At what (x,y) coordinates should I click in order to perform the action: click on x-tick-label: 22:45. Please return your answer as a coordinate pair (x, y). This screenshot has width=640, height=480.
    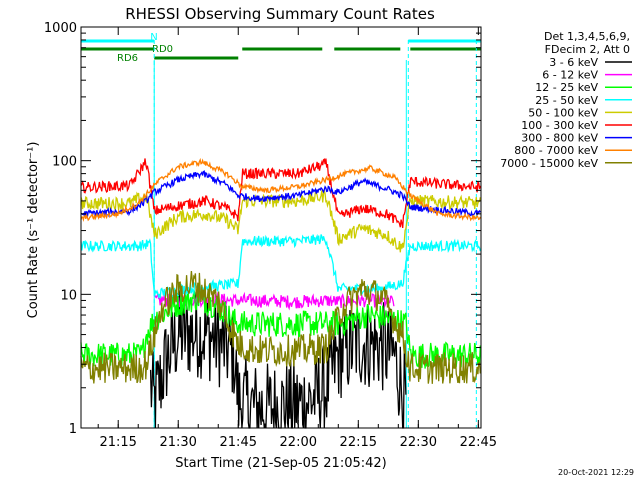
    Looking at the image, I should click on (478, 442).